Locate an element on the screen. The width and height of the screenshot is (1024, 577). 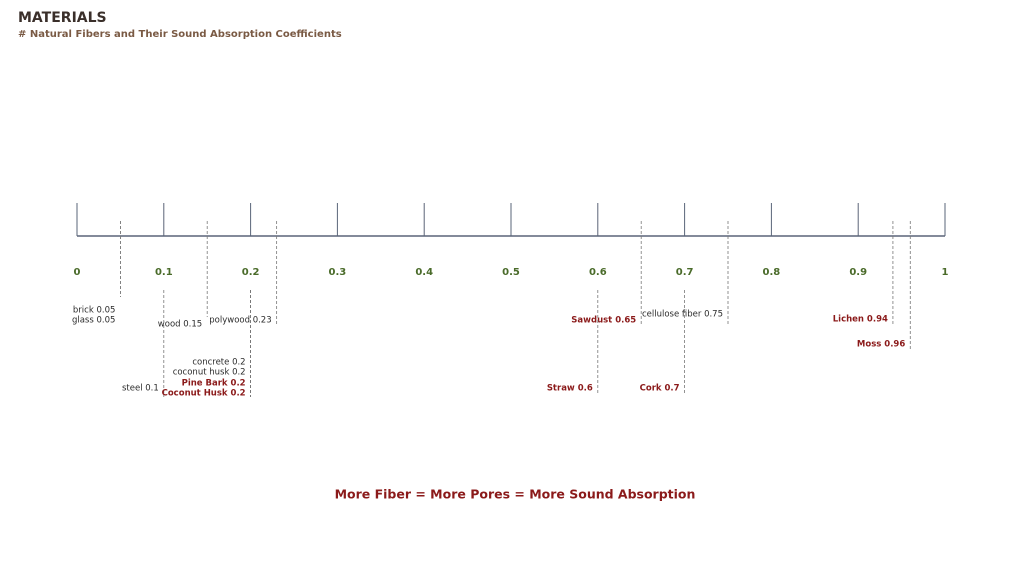
x-tick-label: 0.9 is located at coordinates (858, 272).